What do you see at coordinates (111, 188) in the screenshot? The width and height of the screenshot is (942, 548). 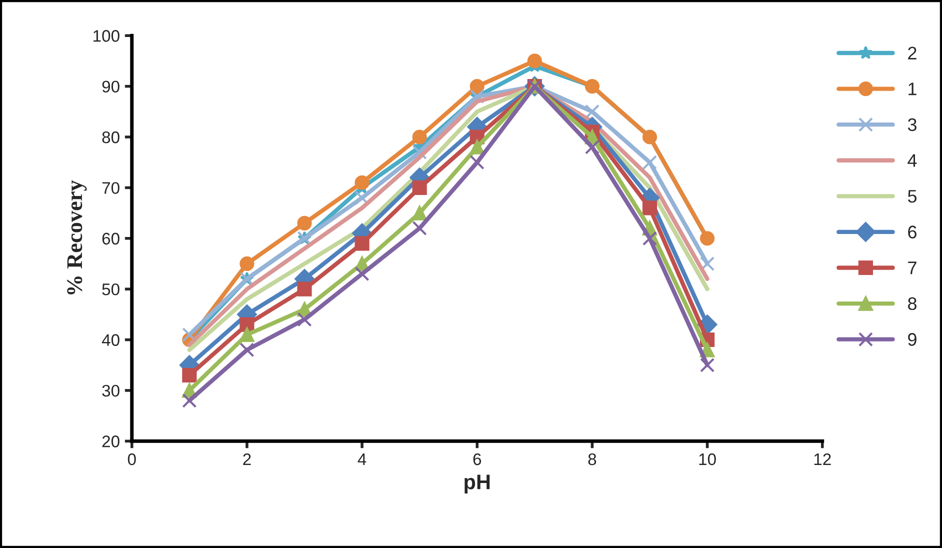 I see `y-tick-label: 70` at bounding box center [111, 188].